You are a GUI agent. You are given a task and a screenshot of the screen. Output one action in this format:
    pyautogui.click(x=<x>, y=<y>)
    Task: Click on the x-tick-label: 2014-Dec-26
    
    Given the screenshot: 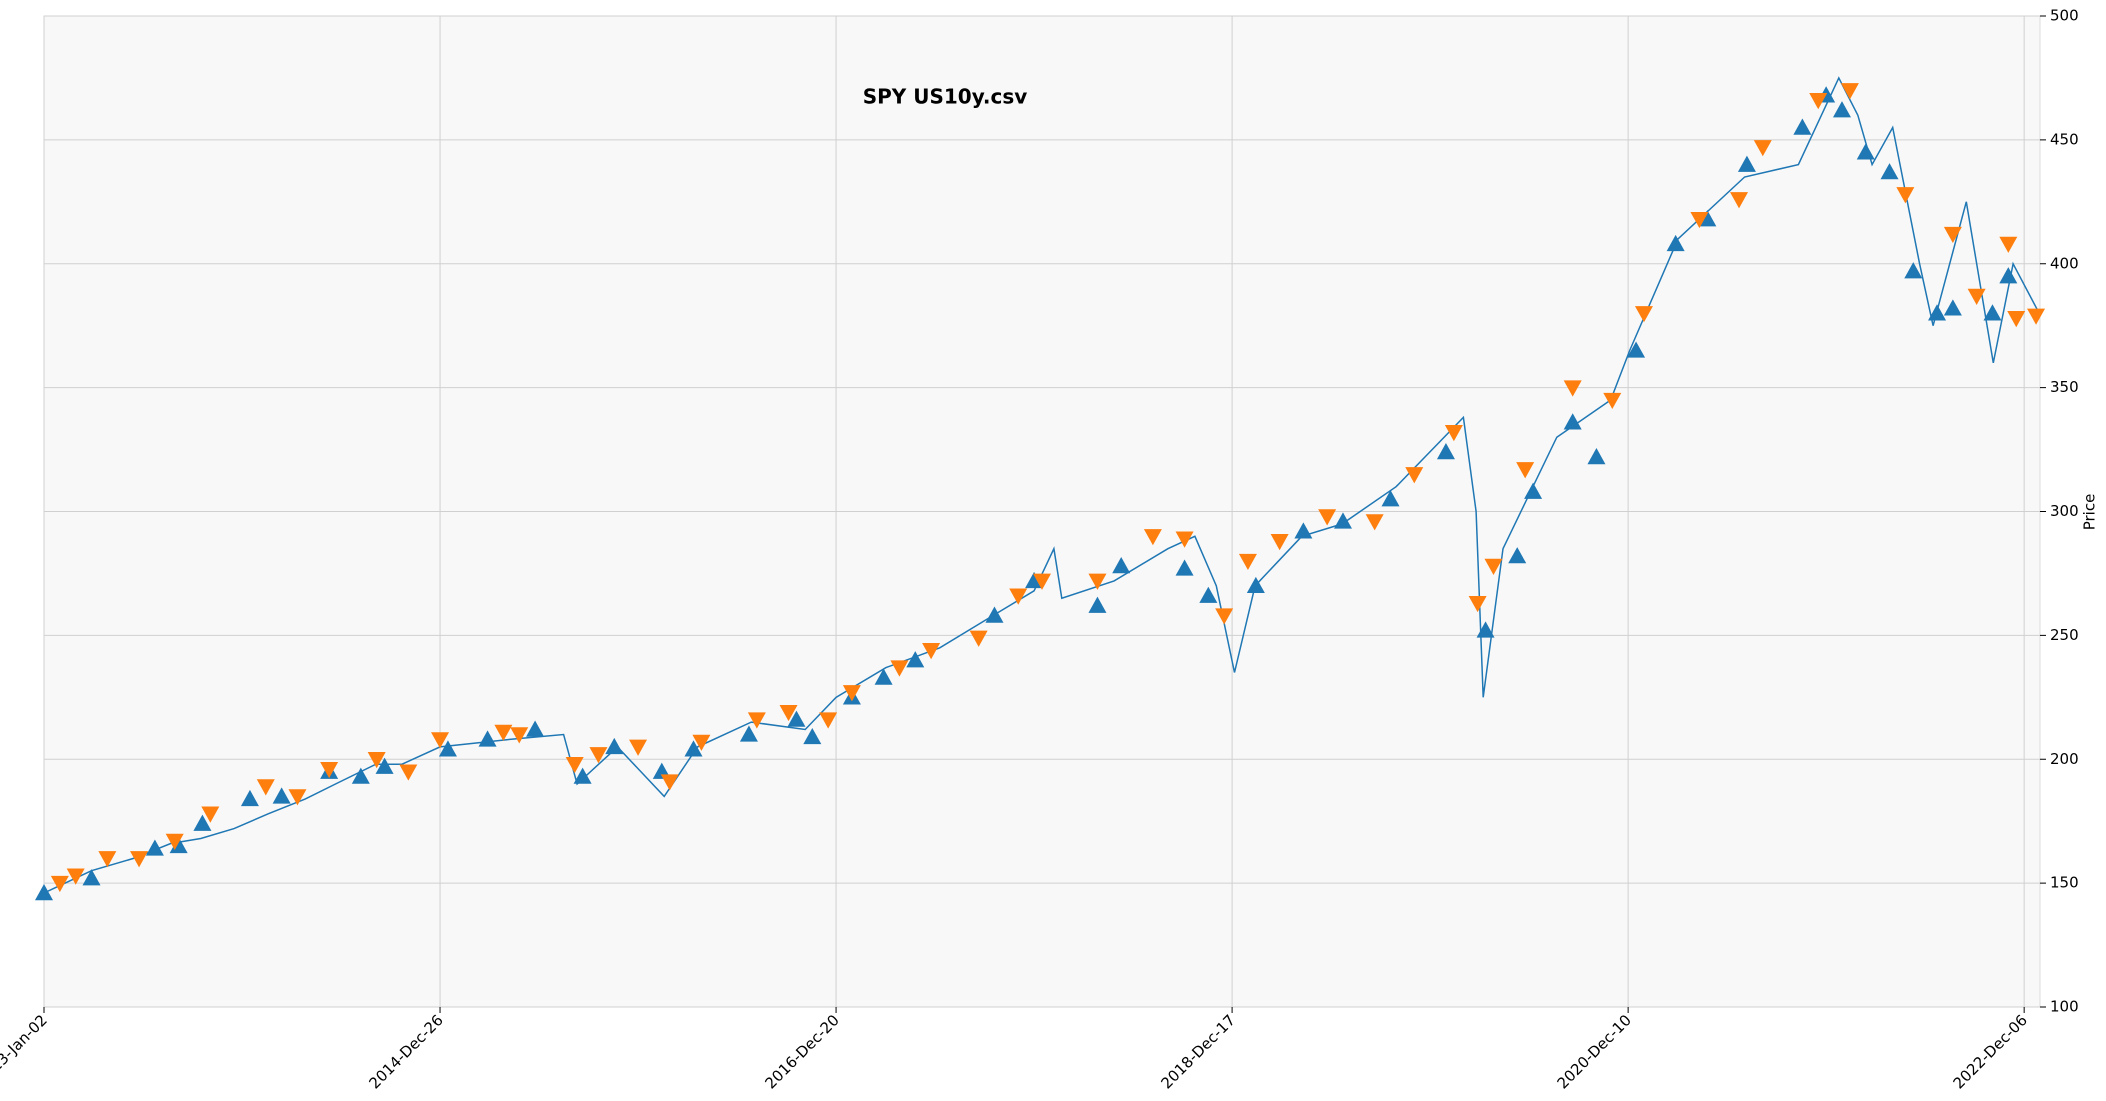 What is the action you would take?
    pyautogui.click(x=405, y=1051)
    